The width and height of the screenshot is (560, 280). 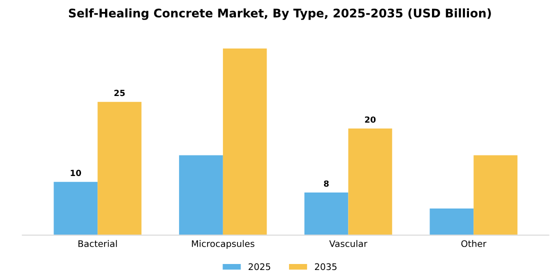 What do you see at coordinates (97, 244) in the screenshot?
I see `x-tick-label: Bacterial` at bounding box center [97, 244].